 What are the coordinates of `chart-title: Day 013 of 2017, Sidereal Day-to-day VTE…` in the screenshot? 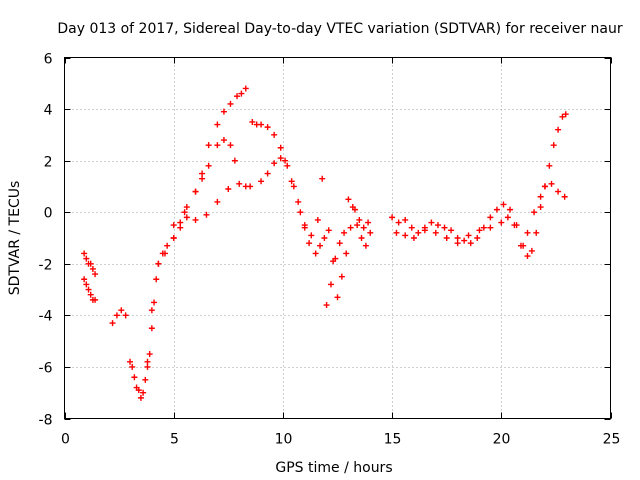 It's located at (340, 29).